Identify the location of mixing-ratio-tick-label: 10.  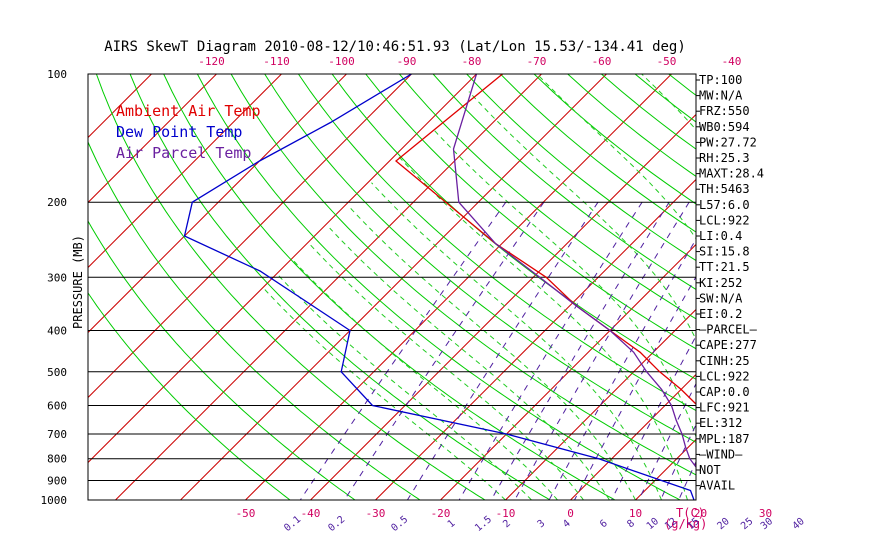
(653, 524).